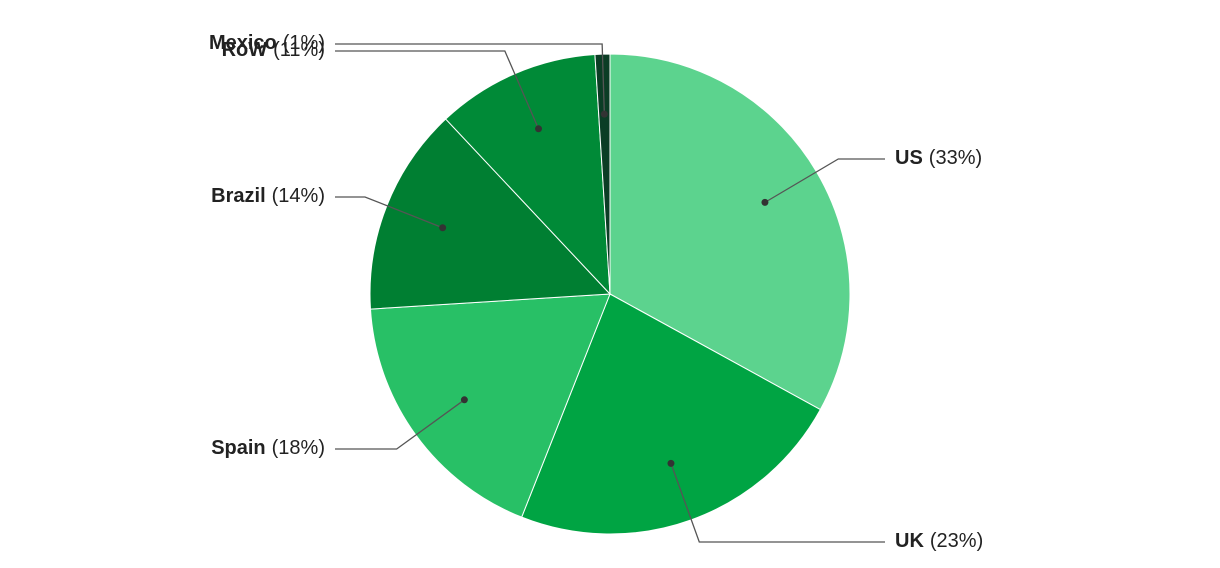 The image size is (1220, 568). Describe the element at coordinates (268, 448) in the screenshot. I see `slice-label: Spain (18%)` at that location.